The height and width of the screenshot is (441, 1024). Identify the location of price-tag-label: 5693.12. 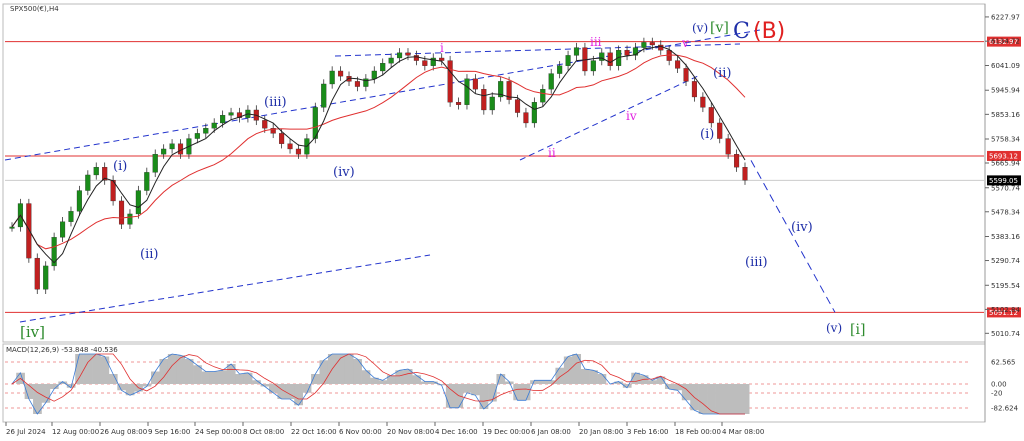
(1003, 156).